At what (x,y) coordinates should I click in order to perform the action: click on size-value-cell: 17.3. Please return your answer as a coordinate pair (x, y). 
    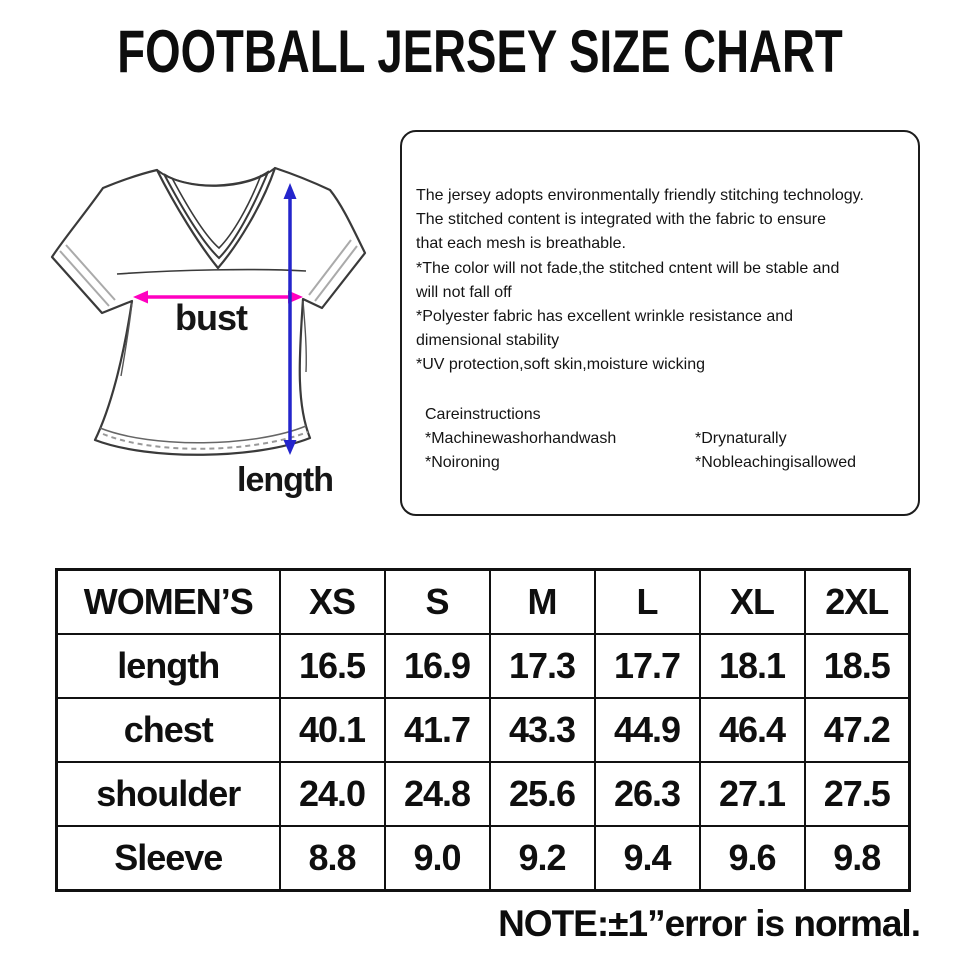
    Looking at the image, I should click on (542, 666).